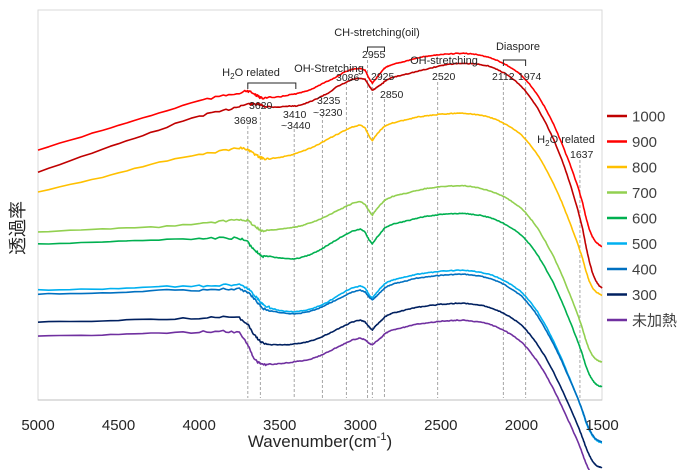  I want to click on legend-item: 1000, so click(636, 117).